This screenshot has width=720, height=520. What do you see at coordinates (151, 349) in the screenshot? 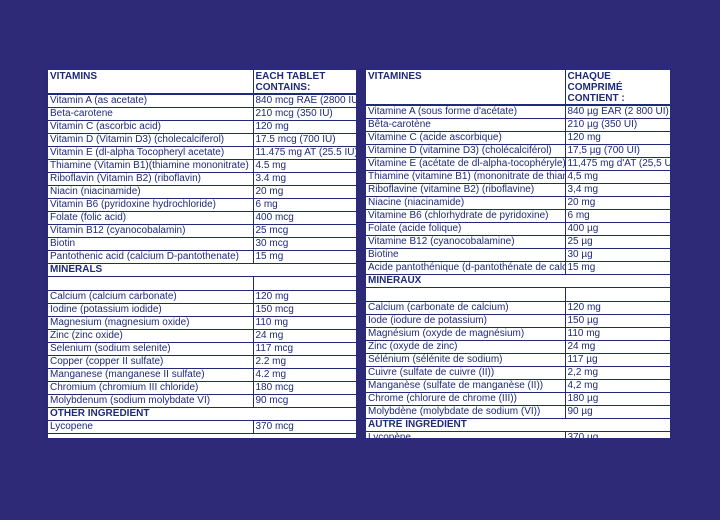
I see `nutrient-name: Selenium (sodium selenite)` at bounding box center [151, 349].